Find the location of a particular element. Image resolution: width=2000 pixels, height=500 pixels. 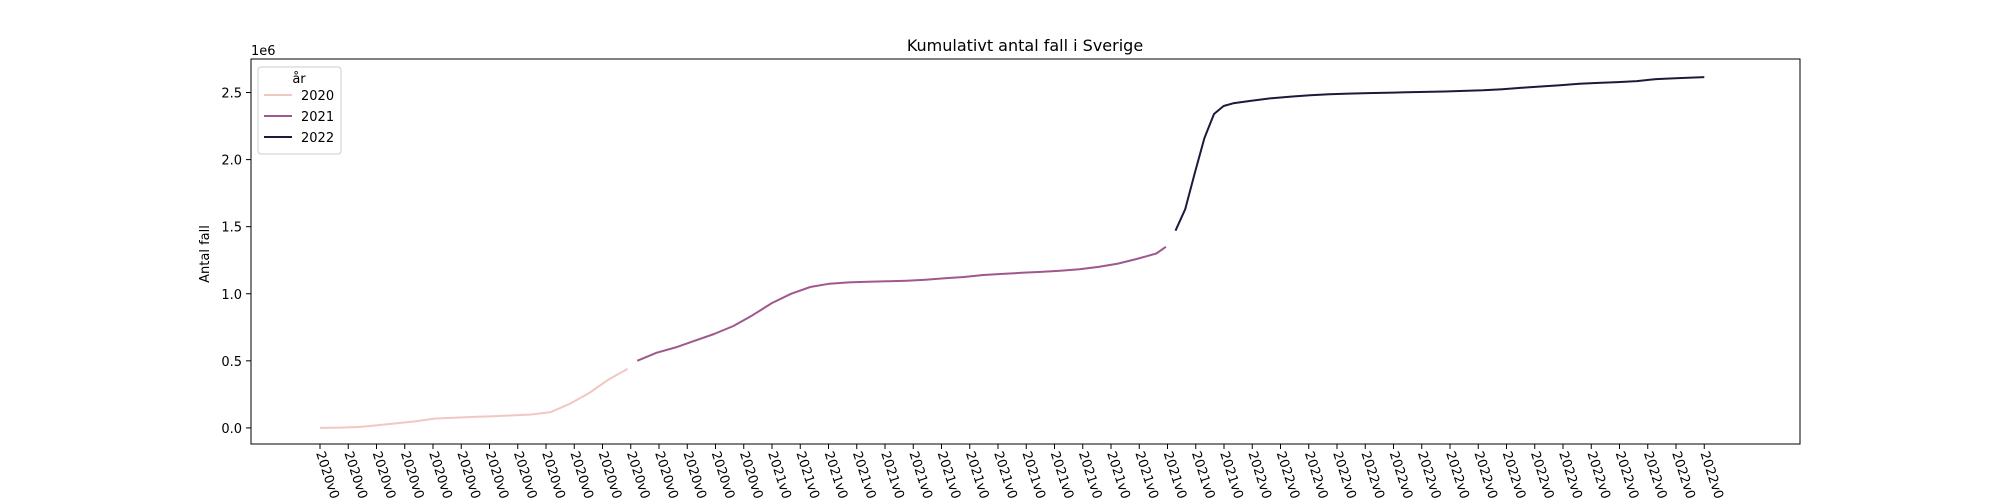

y-axis-label: Antal fall is located at coordinates (205, 254).